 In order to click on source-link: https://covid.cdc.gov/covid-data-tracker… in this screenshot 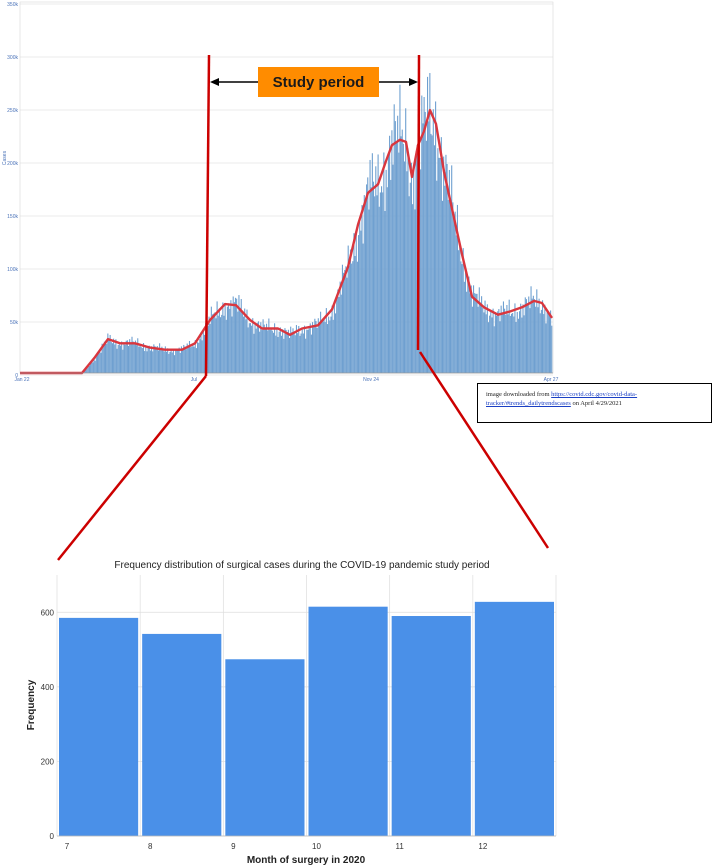, I will do `click(562, 399)`.